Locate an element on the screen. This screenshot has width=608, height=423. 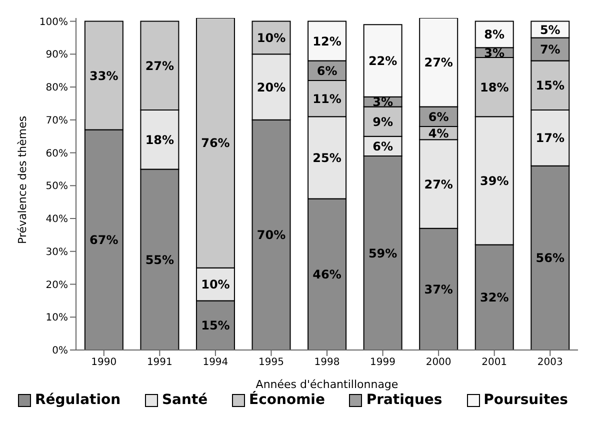
data-label: 4% is located at coordinates (438, 133).